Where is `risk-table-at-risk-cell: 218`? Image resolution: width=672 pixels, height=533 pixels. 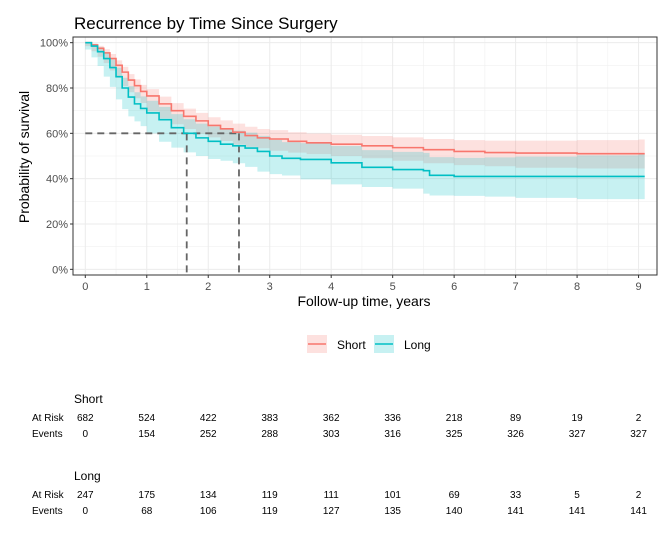 risk-table-at-risk-cell: 218 is located at coordinates (454, 418).